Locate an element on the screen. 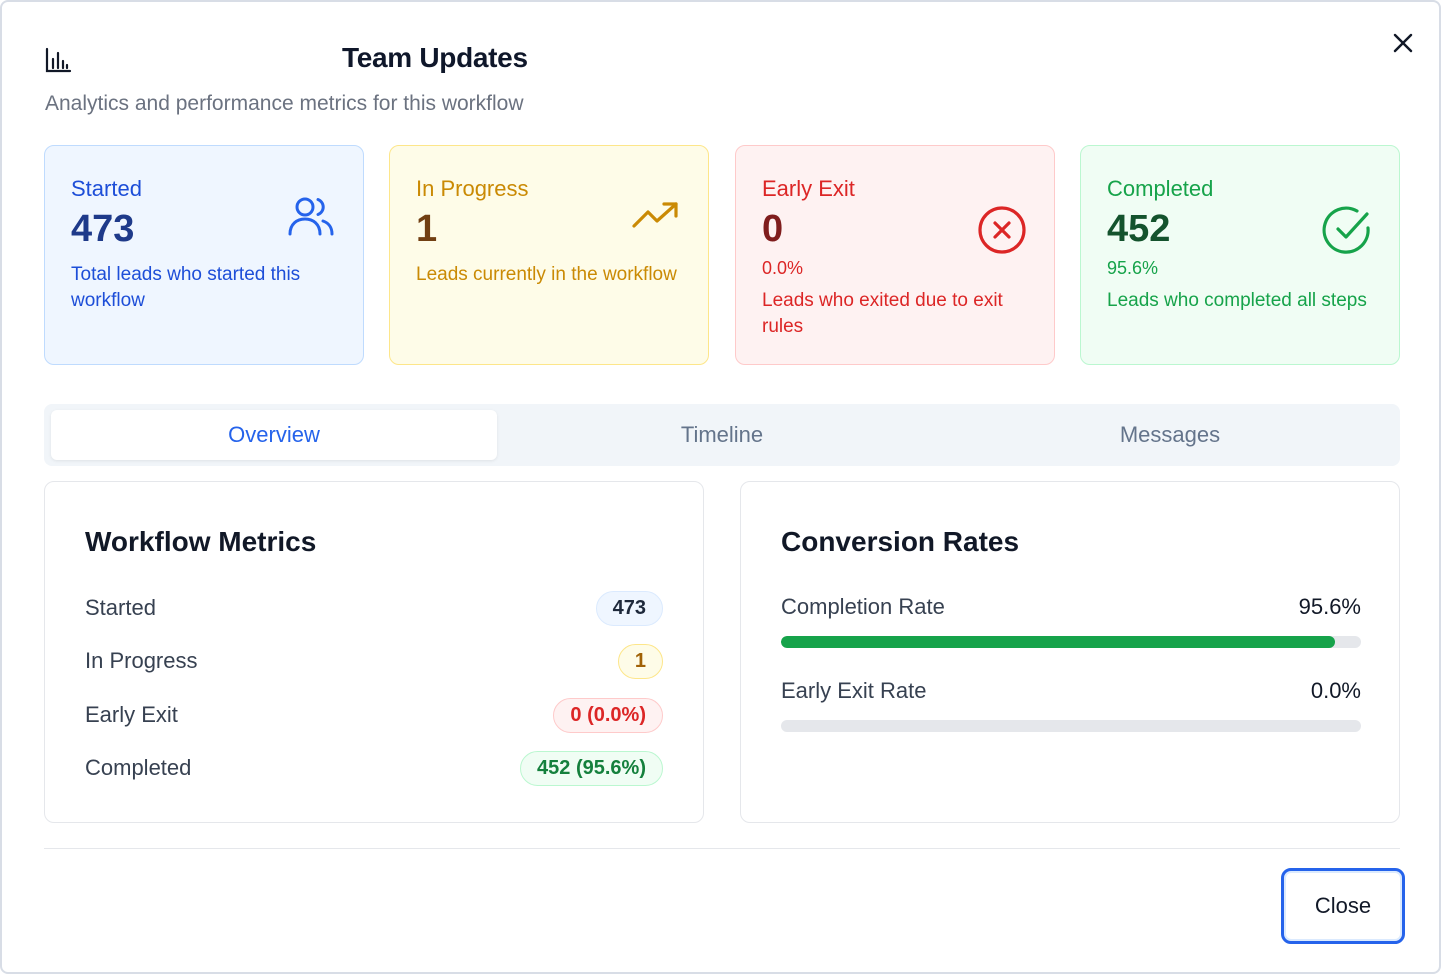 This screenshot has width=1441, height=974. tab-messages: Messages is located at coordinates (1170, 434).